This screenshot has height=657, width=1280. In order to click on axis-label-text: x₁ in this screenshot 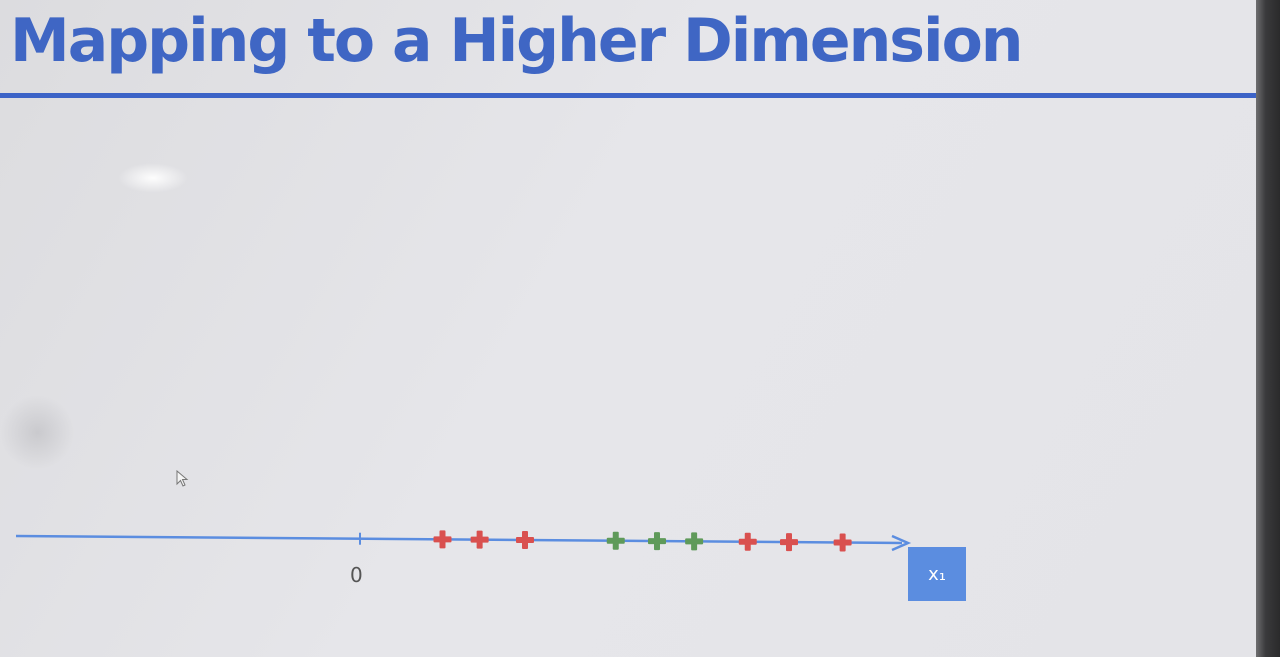, I will do `click(937, 574)`.